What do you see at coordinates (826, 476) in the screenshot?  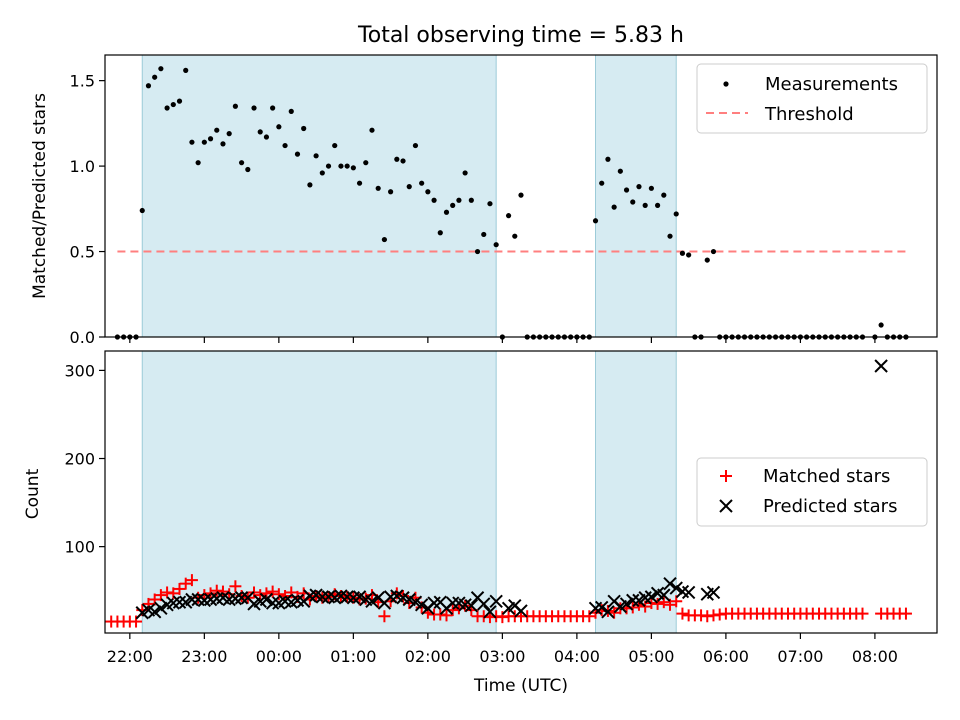 I see `legend-matched-label: Matched stars` at bounding box center [826, 476].